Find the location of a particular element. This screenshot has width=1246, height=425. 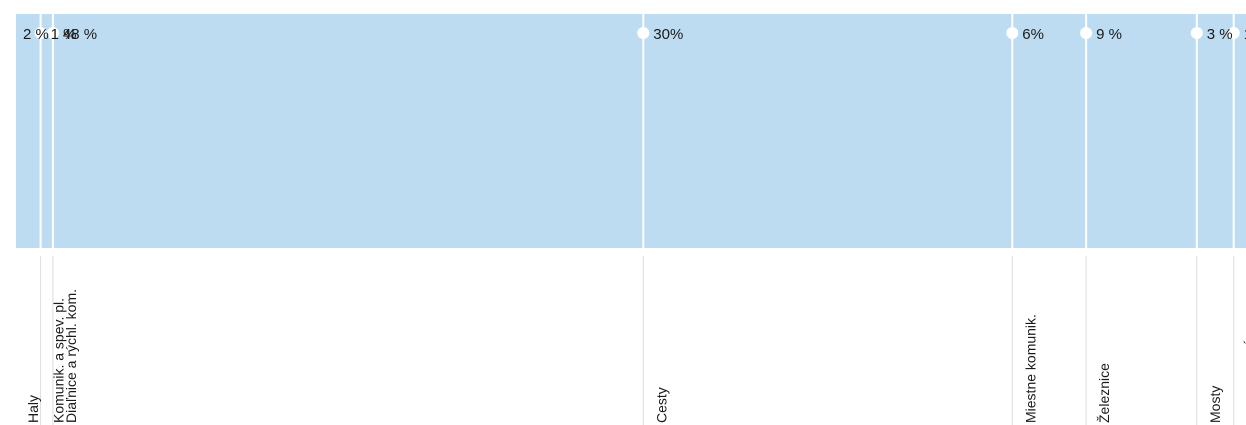

category-label-2: Diaľnice a rýchl. kom. is located at coordinates (71, 356).